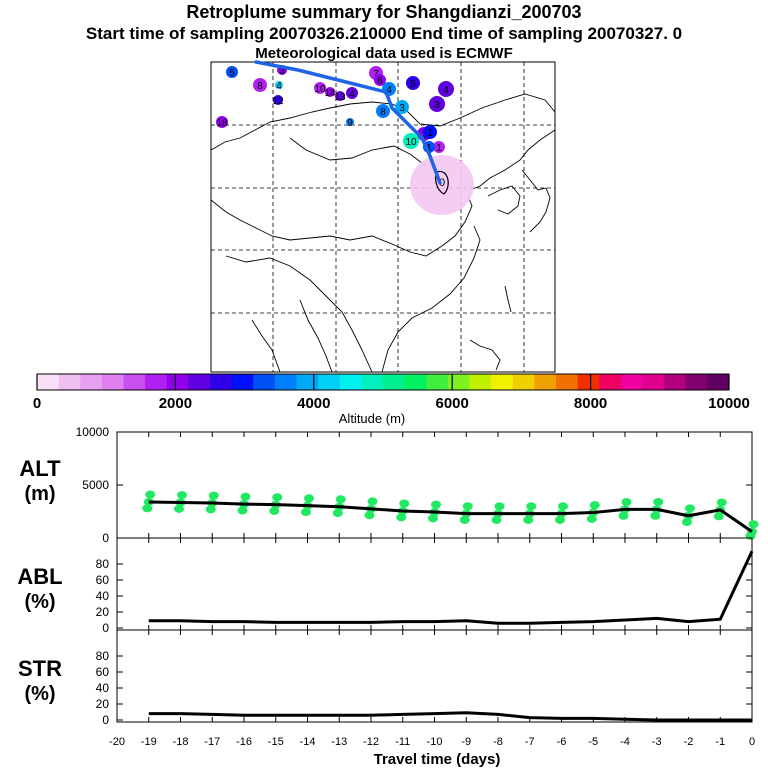 This screenshot has height=768, width=768. I want to click on x-tick-label: -18, so click(181, 742).